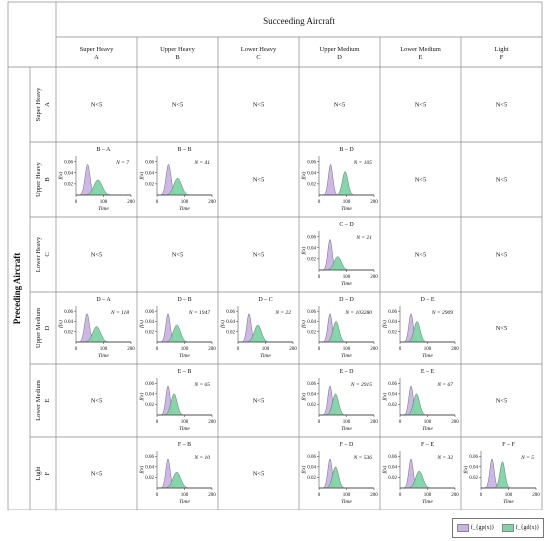 Image resolution: width=550 pixels, height=541 pixels. I want to click on row-header-code: D, so click(47, 327).